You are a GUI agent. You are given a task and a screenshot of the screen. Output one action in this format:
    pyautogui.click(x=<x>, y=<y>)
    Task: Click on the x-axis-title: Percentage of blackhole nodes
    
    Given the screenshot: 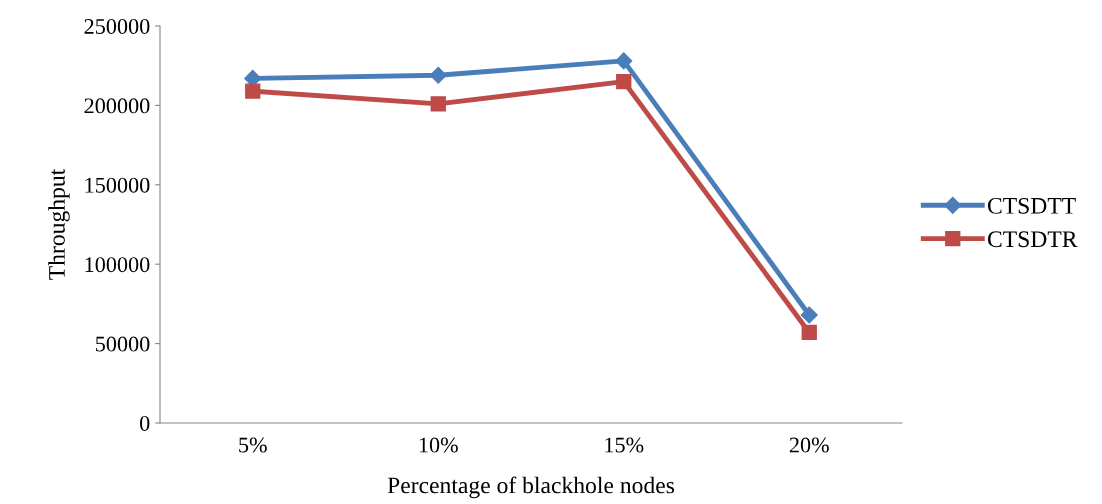 What is the action you would take?
    pyautogui.click(x=531, y=487)
    